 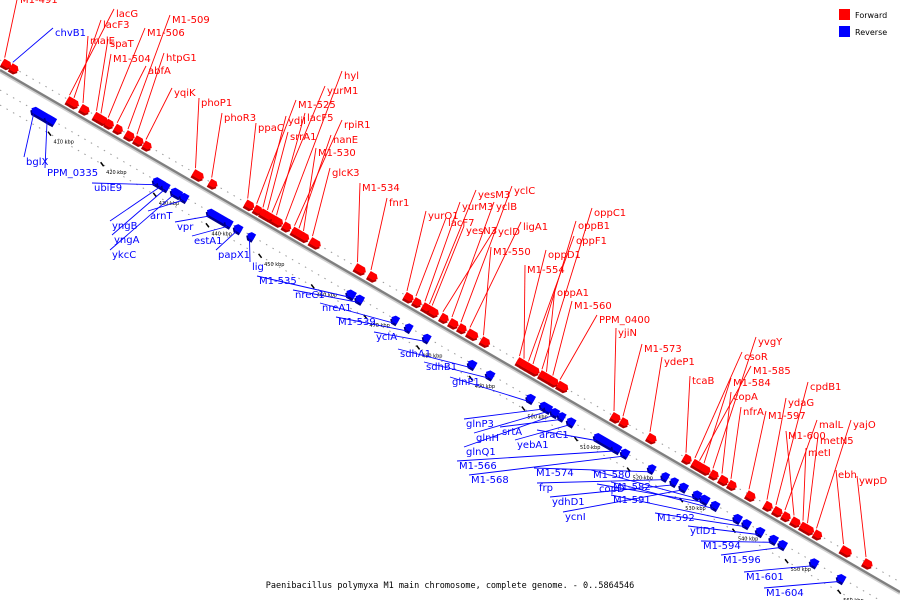 I want to click on svg-text: arnT, so click(x=161, y=216).